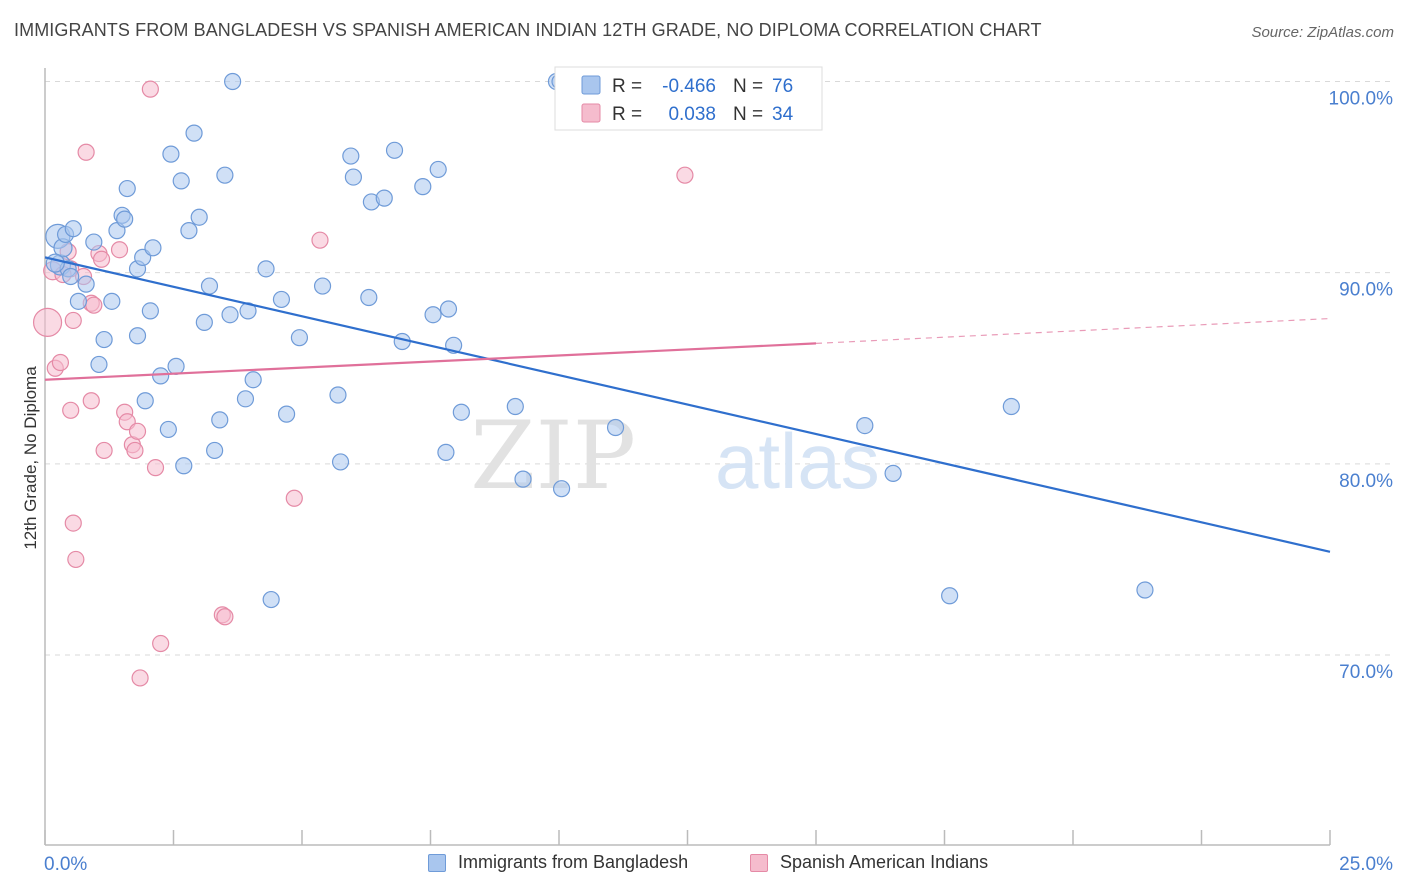  I want to click on legend-pink-r-label: R =, so click(627, 114).